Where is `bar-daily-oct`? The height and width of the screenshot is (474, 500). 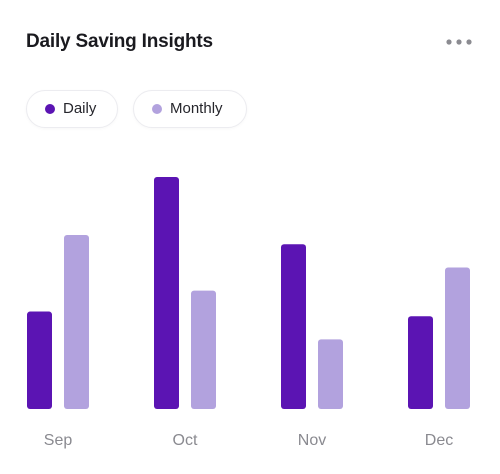 bar-daily-oct is located at coordinates (166, 293).